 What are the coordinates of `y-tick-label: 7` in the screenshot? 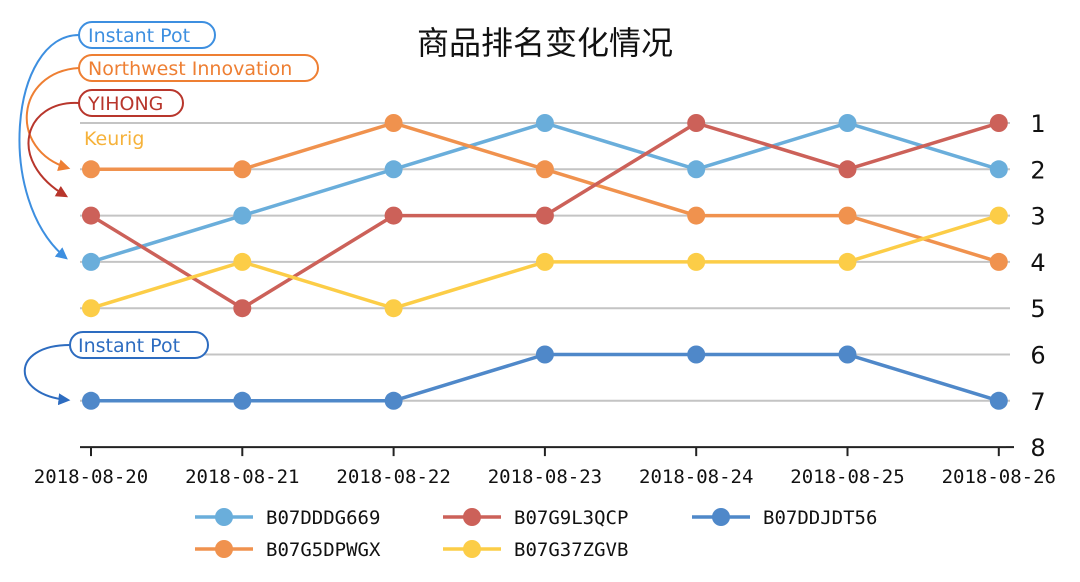 It's located at (1037, 402).